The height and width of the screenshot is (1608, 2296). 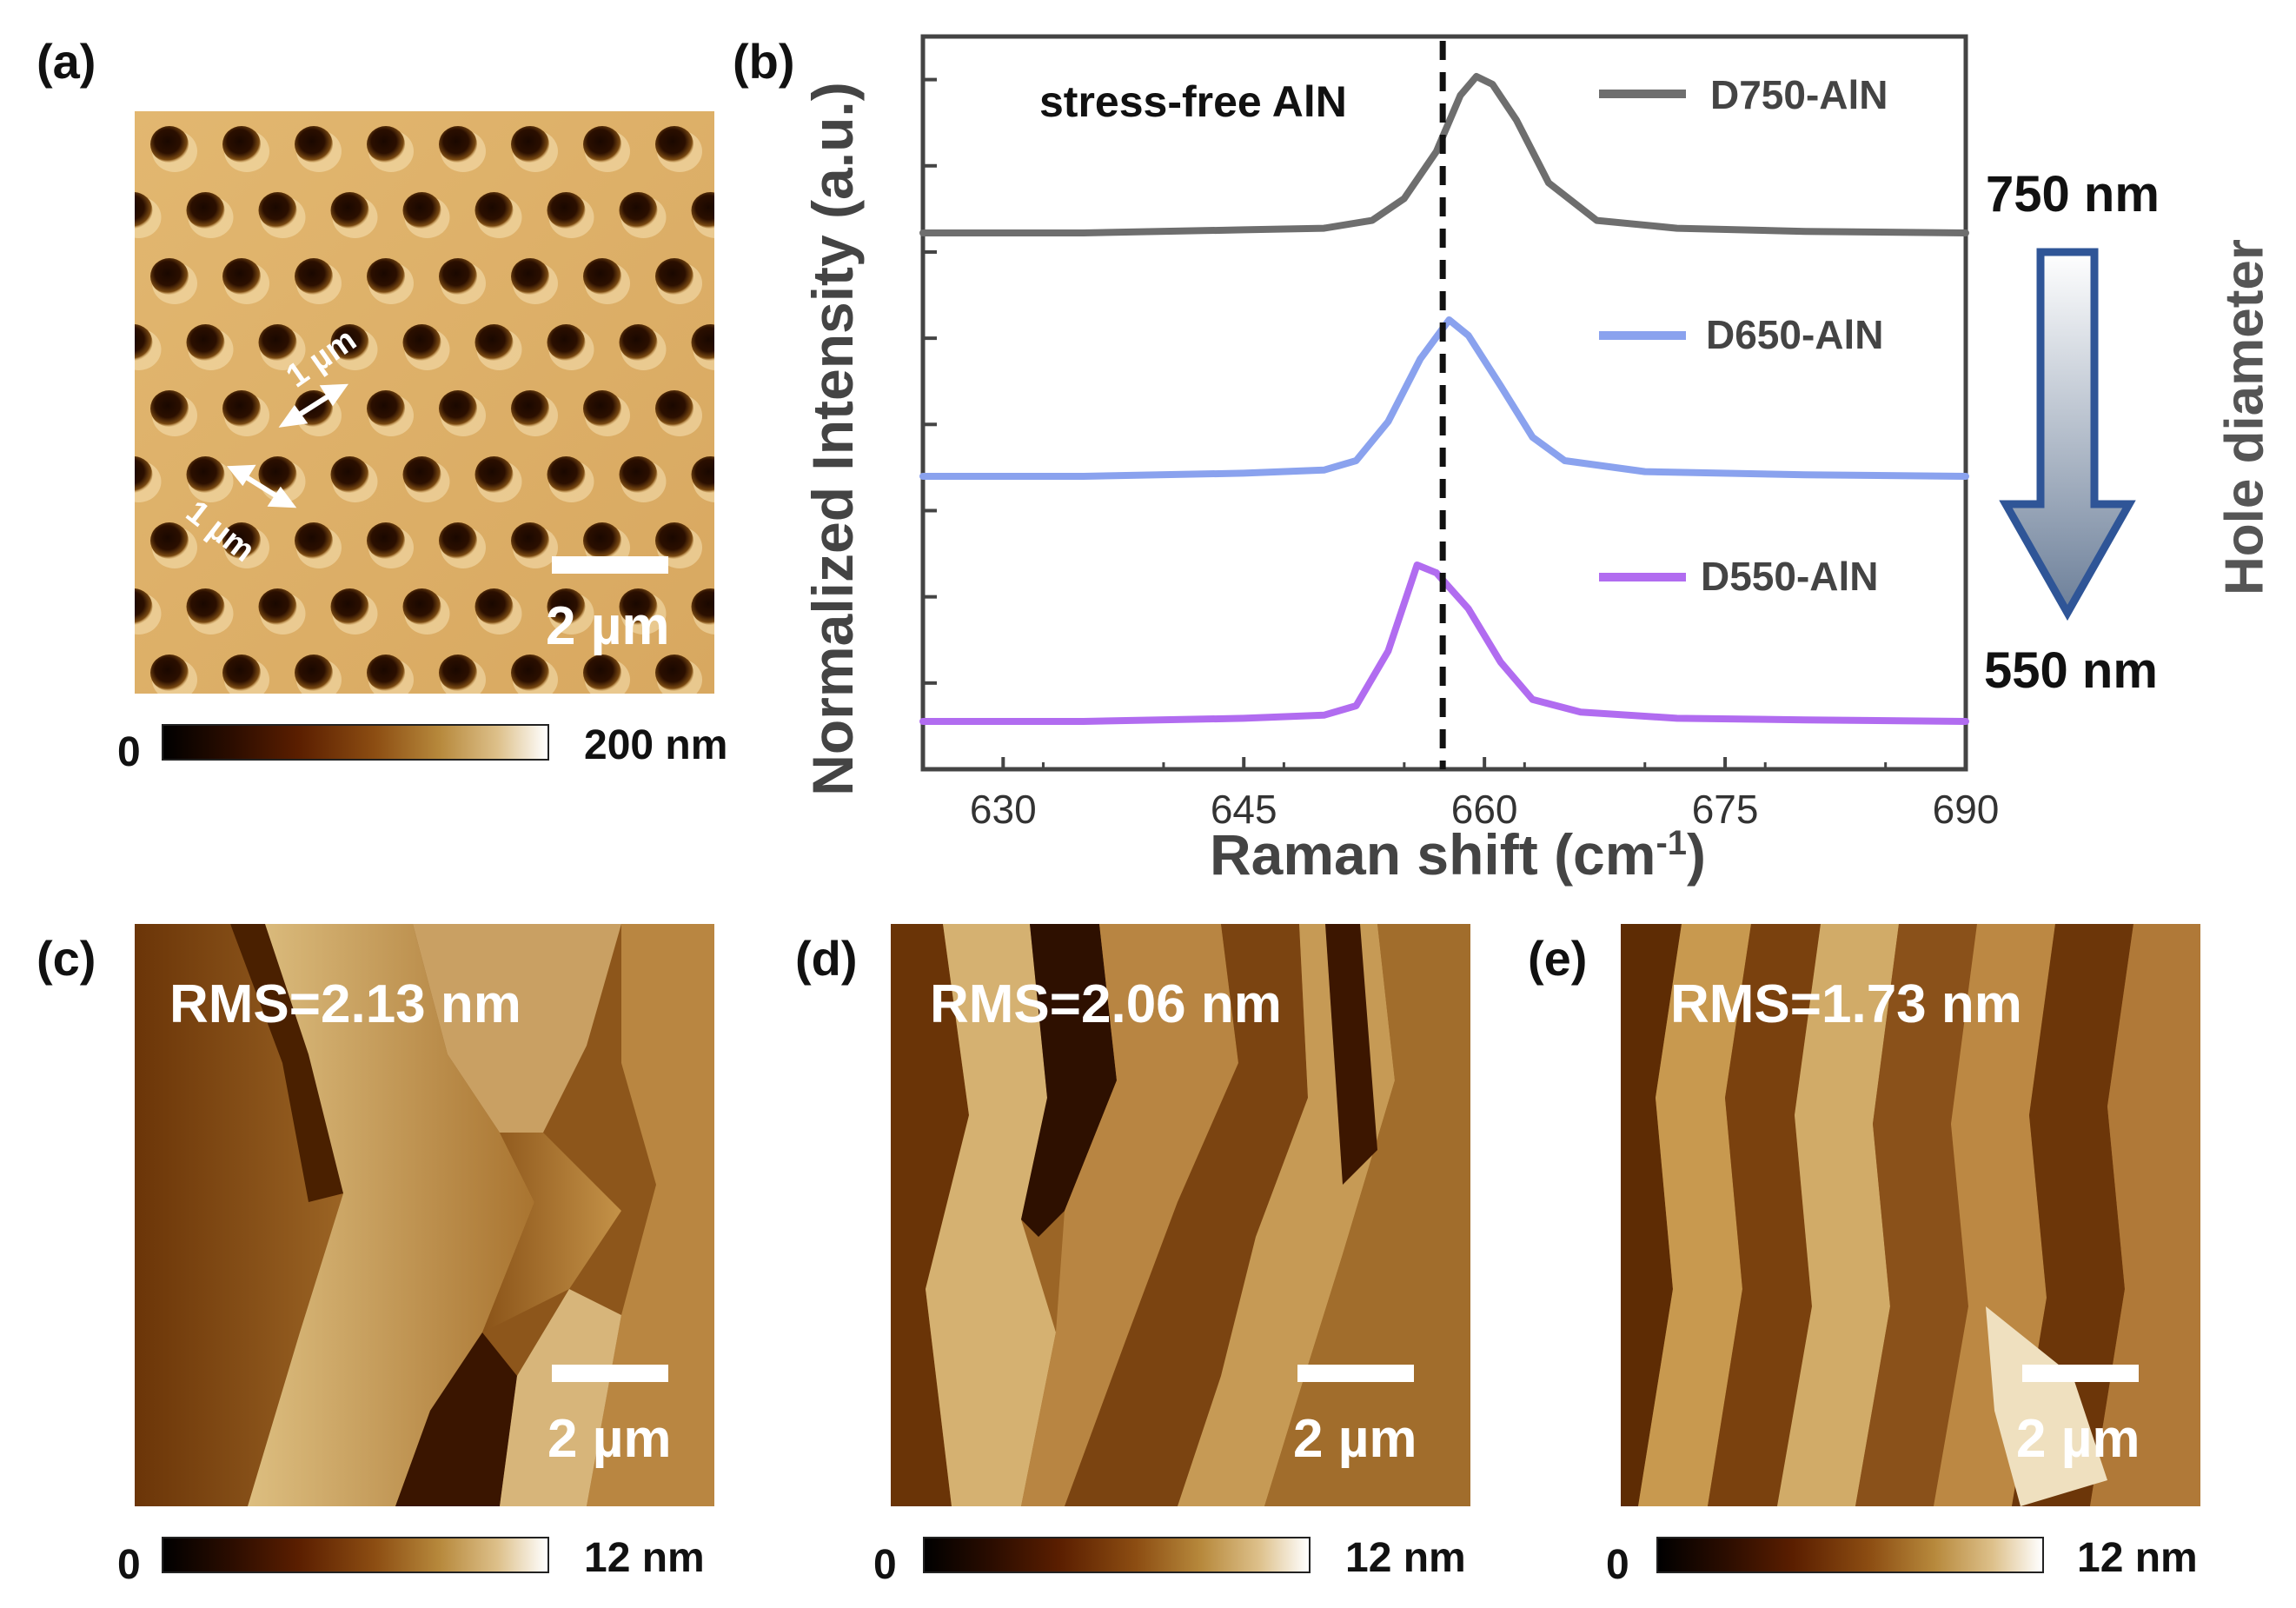 I want to click on hole-diameter-title: Hole diameter, so click(x=2244, y=417).